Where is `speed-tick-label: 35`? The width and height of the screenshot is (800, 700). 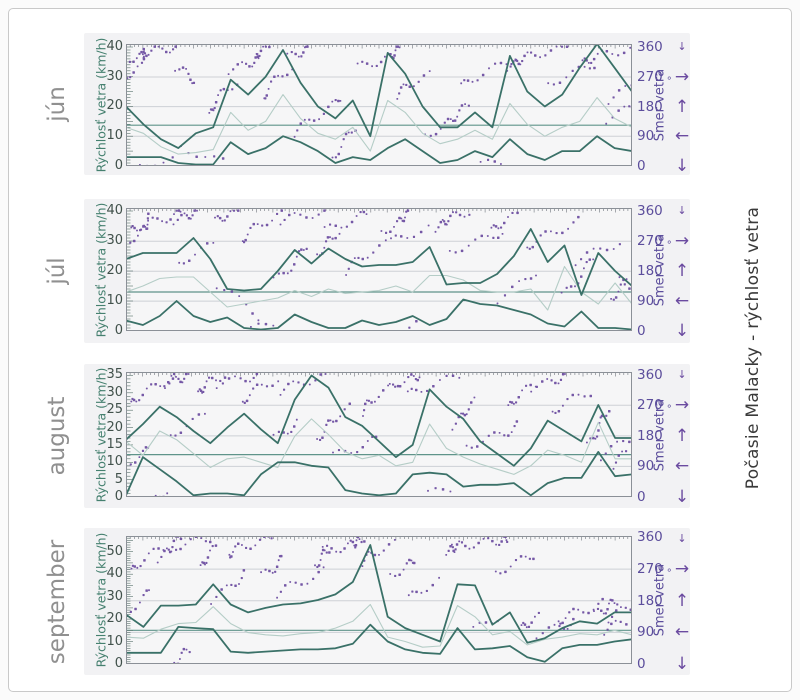
speed-tick-label: 35 is located at coordinates (114, 375).